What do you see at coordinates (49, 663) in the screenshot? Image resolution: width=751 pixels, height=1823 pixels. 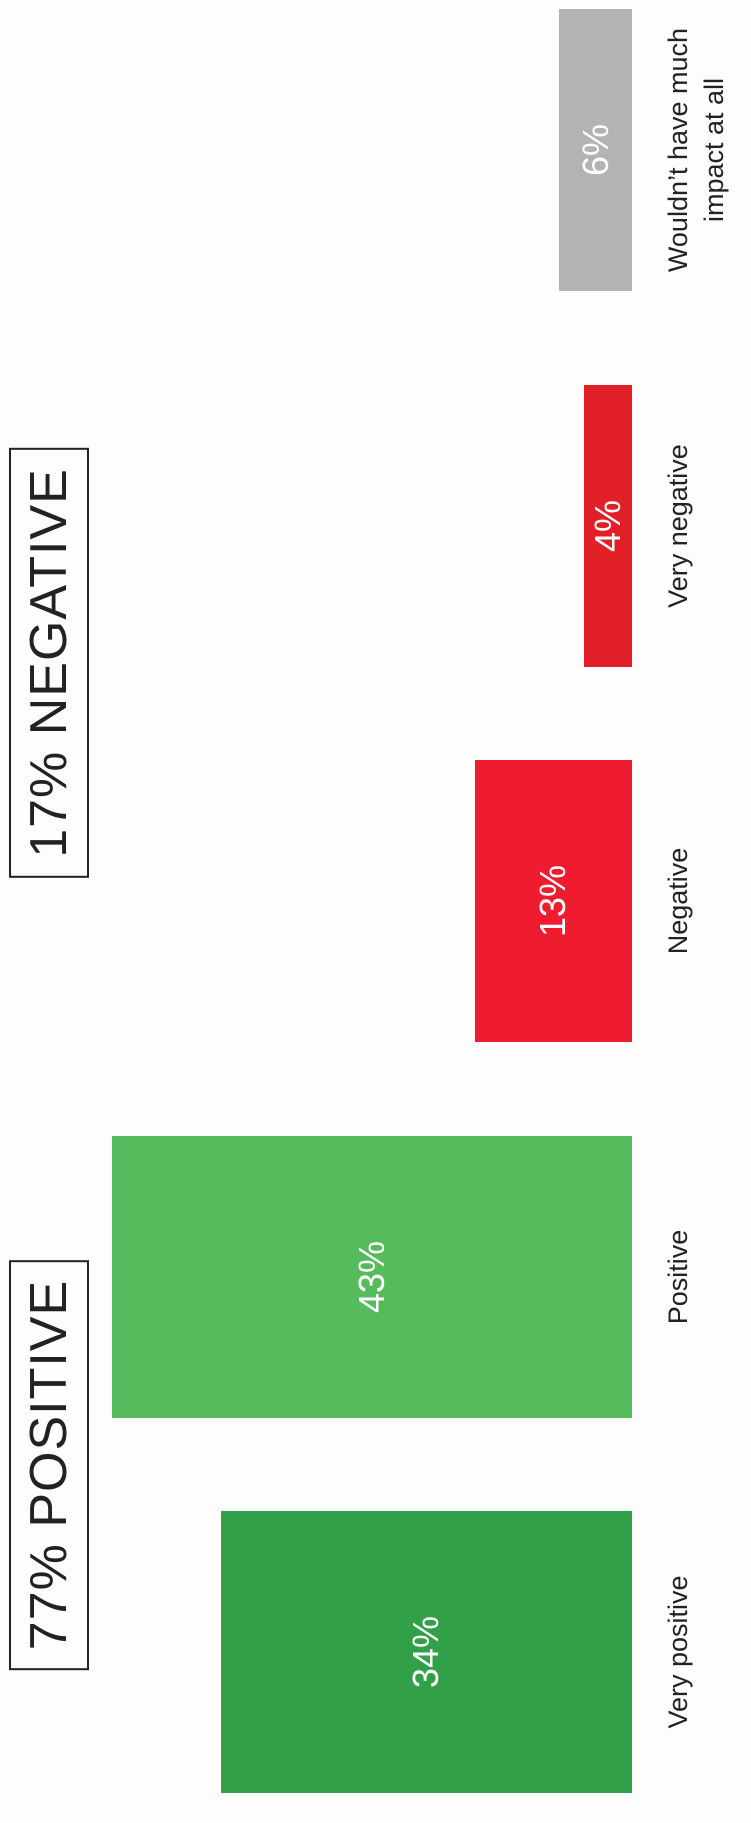 I see `negative-summary: 17% NEGATIVE` at bounding box center [49, 663].